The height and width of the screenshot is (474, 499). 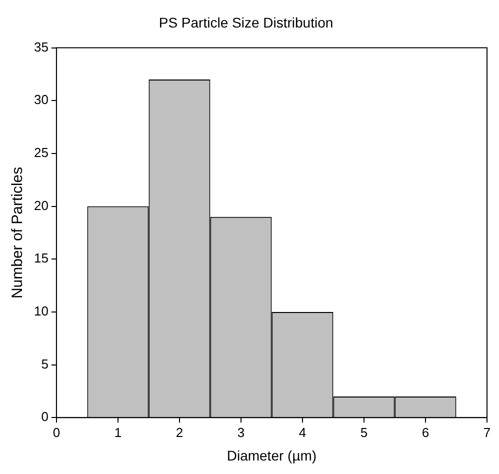 What do you see at coordinates (44, 364) in the screenshot?
I see `y-tick-label: 5` at bounding box center [44, 364].